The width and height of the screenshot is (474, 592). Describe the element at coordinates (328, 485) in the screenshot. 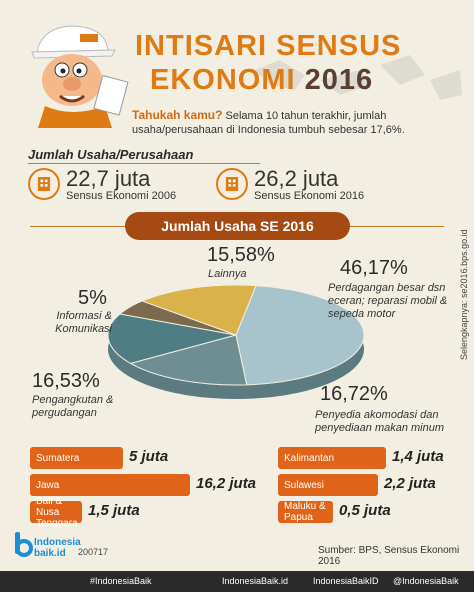

I see `region-bar: Sulawesi` at that location.